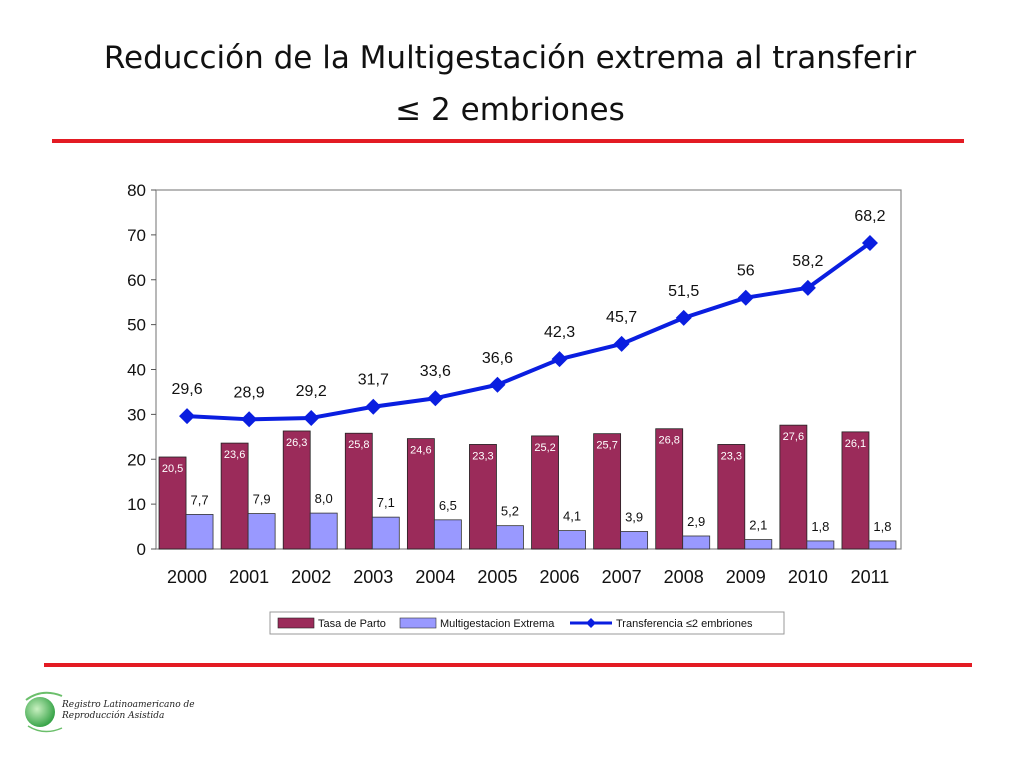 Image resolution: width=1024 pixels, height=768 pixels. I want to click on line-label-transferencia: 56, so click(746, 271).